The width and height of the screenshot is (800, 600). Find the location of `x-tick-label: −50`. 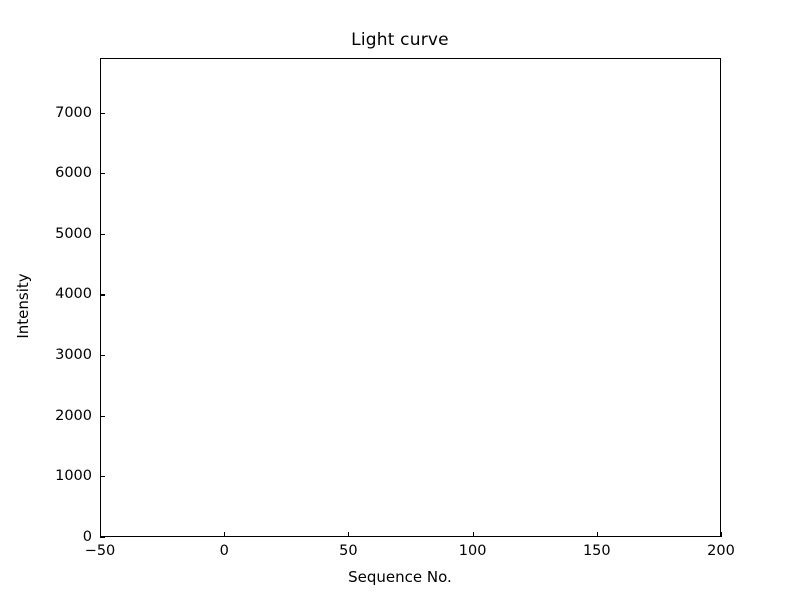

x-tick-label: −50 is located at coordinates (100, 551).